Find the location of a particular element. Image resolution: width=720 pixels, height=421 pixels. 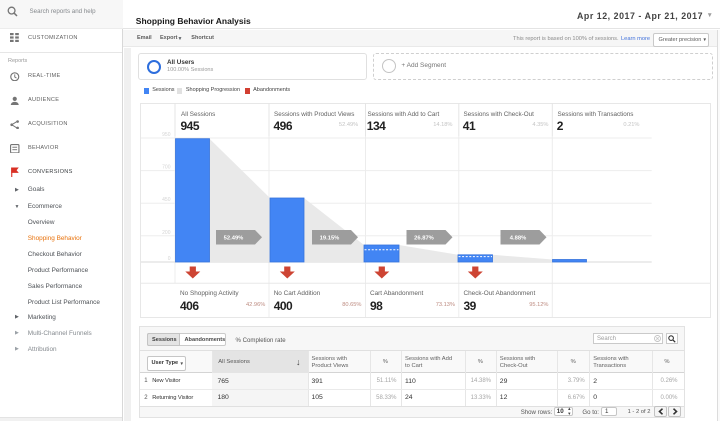

svg-text: 200 is located at coordinates (166, 233).